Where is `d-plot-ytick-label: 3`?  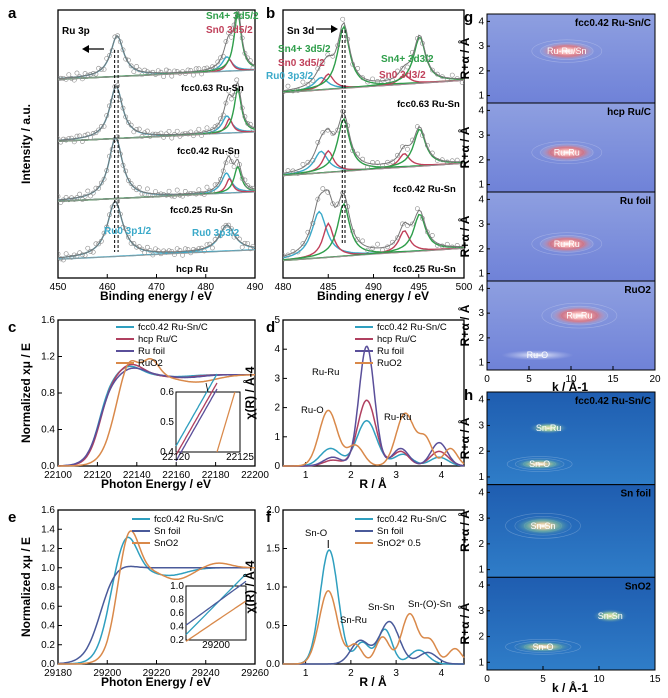 d-plot-ytick-label: 3 is located at coordinates (277, 378).